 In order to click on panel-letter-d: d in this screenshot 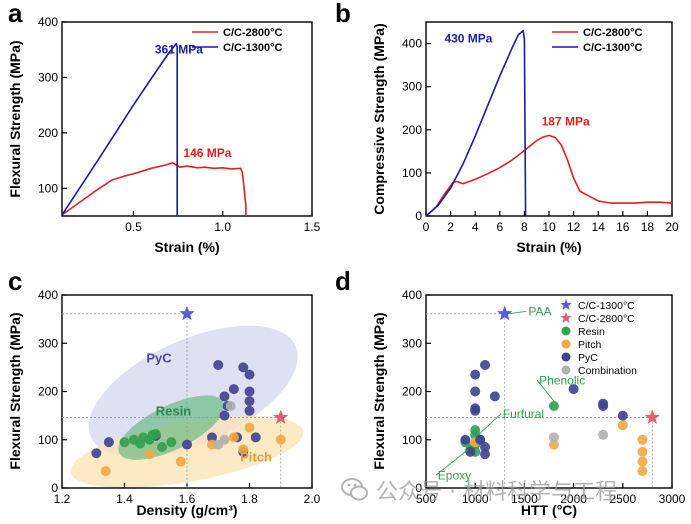, I will do `click(343, 281)`.